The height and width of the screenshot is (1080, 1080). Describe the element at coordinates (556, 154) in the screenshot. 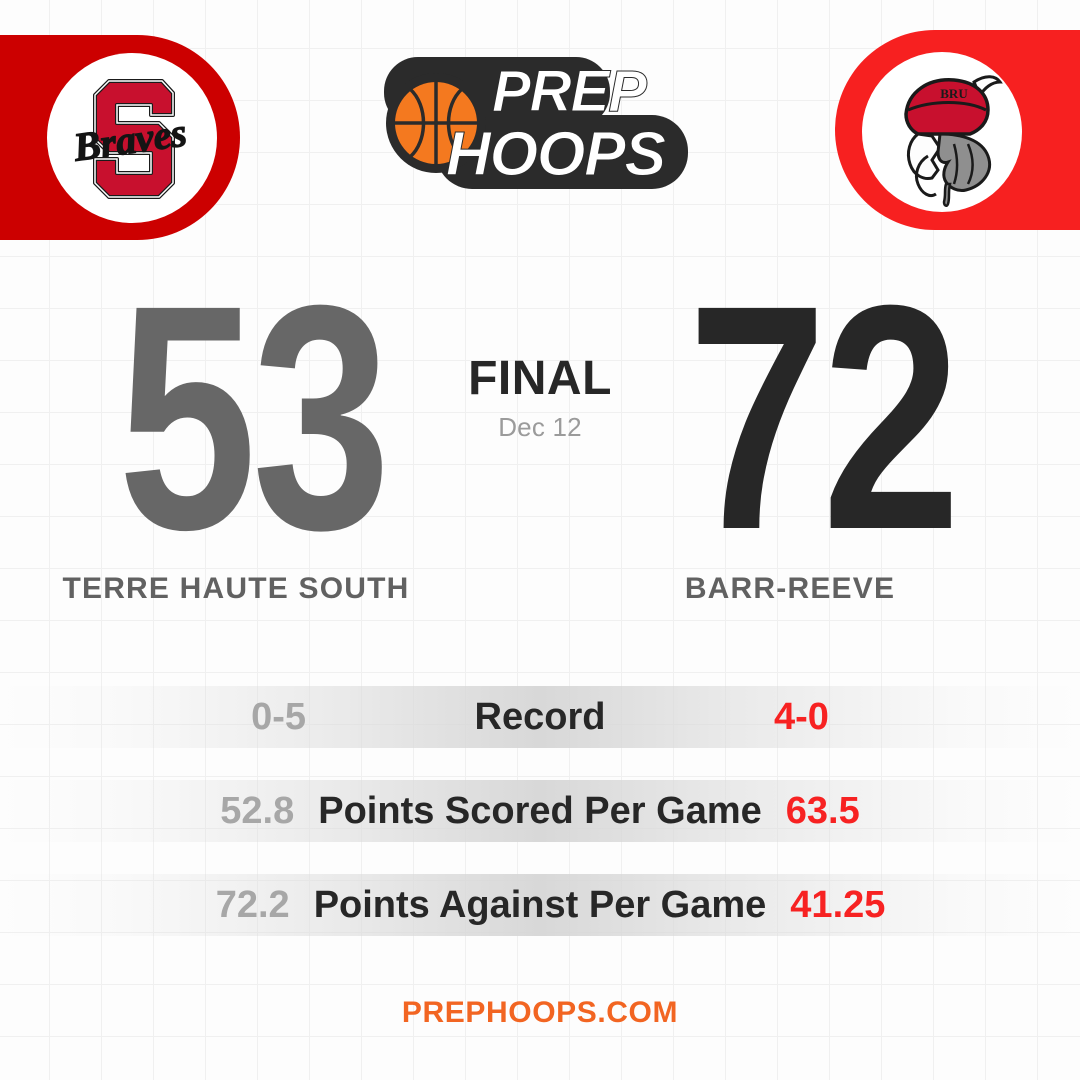

I see `svg-text: HOOPS` at that location.